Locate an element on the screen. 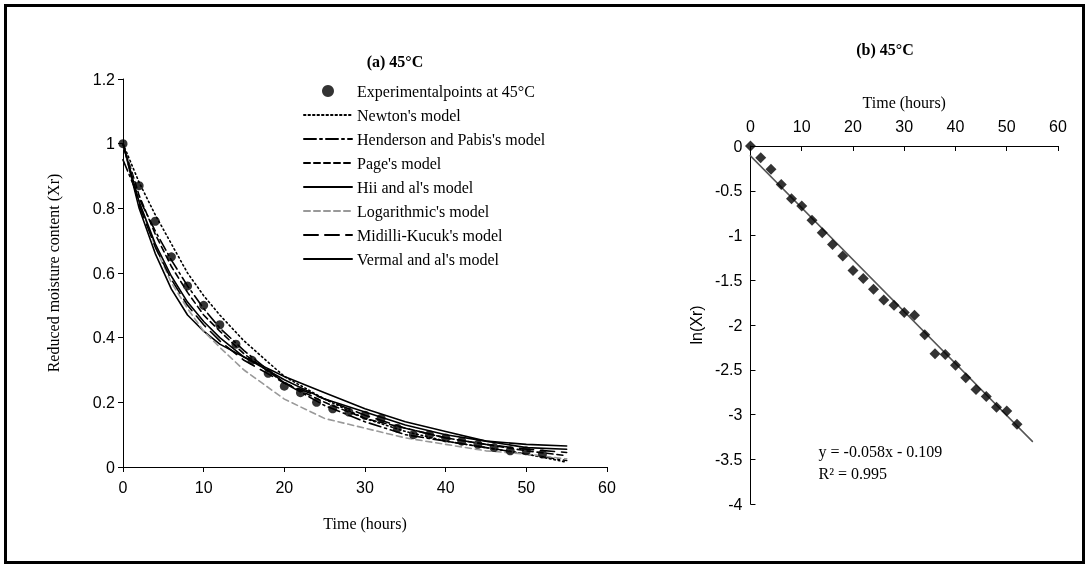  annotation: R² = 0.995 is located at coordinates (853, 473).